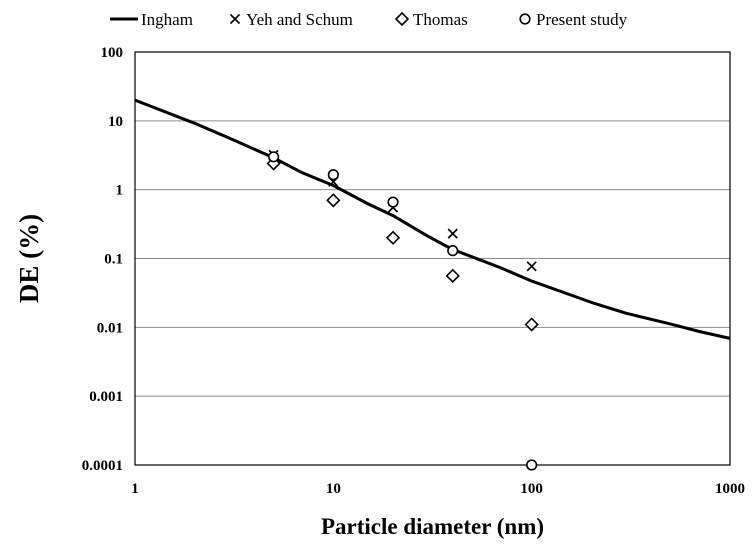  What do you see at coordinates (110, 328) in the screenshot?
I see `y-tick-label: 0.01` at bounding box center [110, 328].